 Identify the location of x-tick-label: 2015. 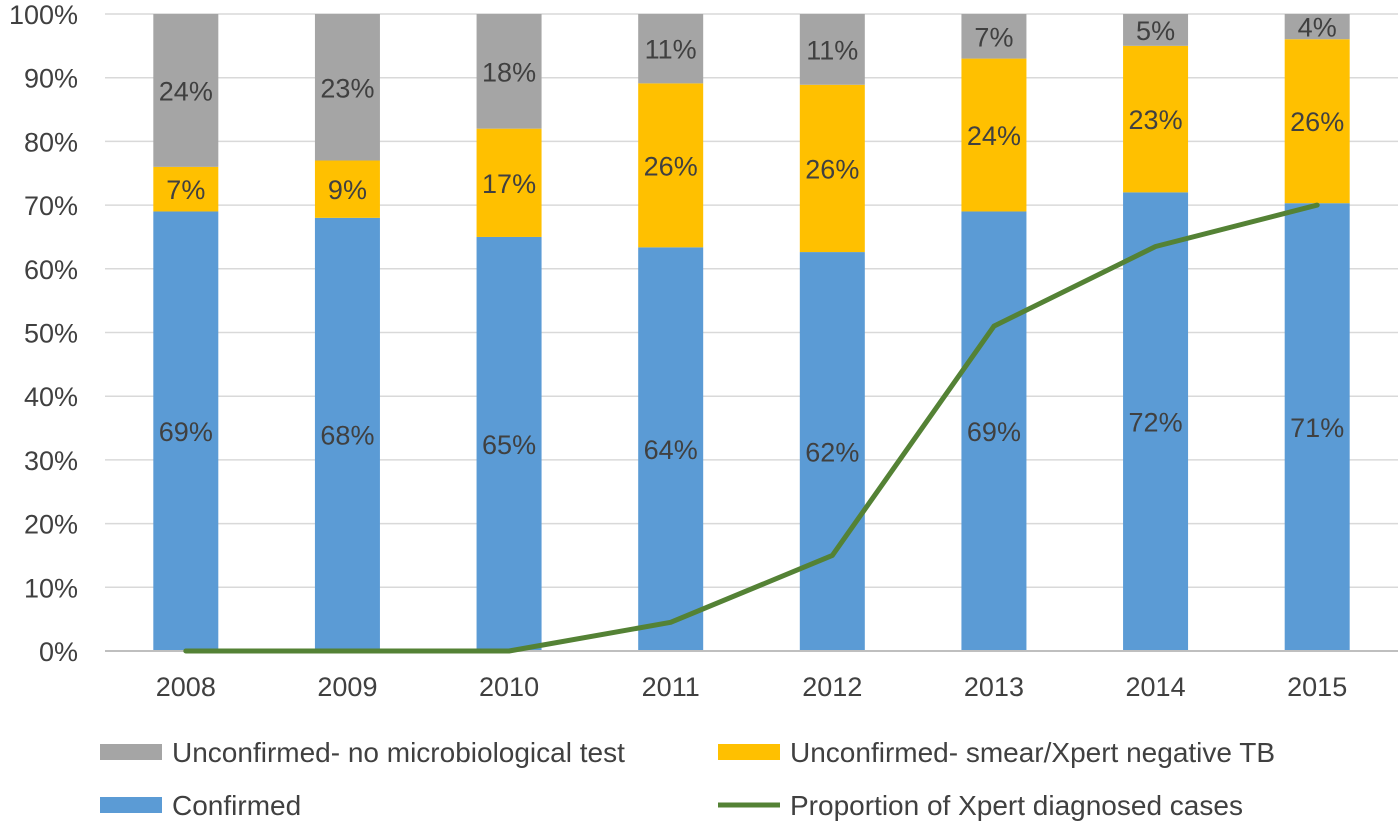
(1317, 687).